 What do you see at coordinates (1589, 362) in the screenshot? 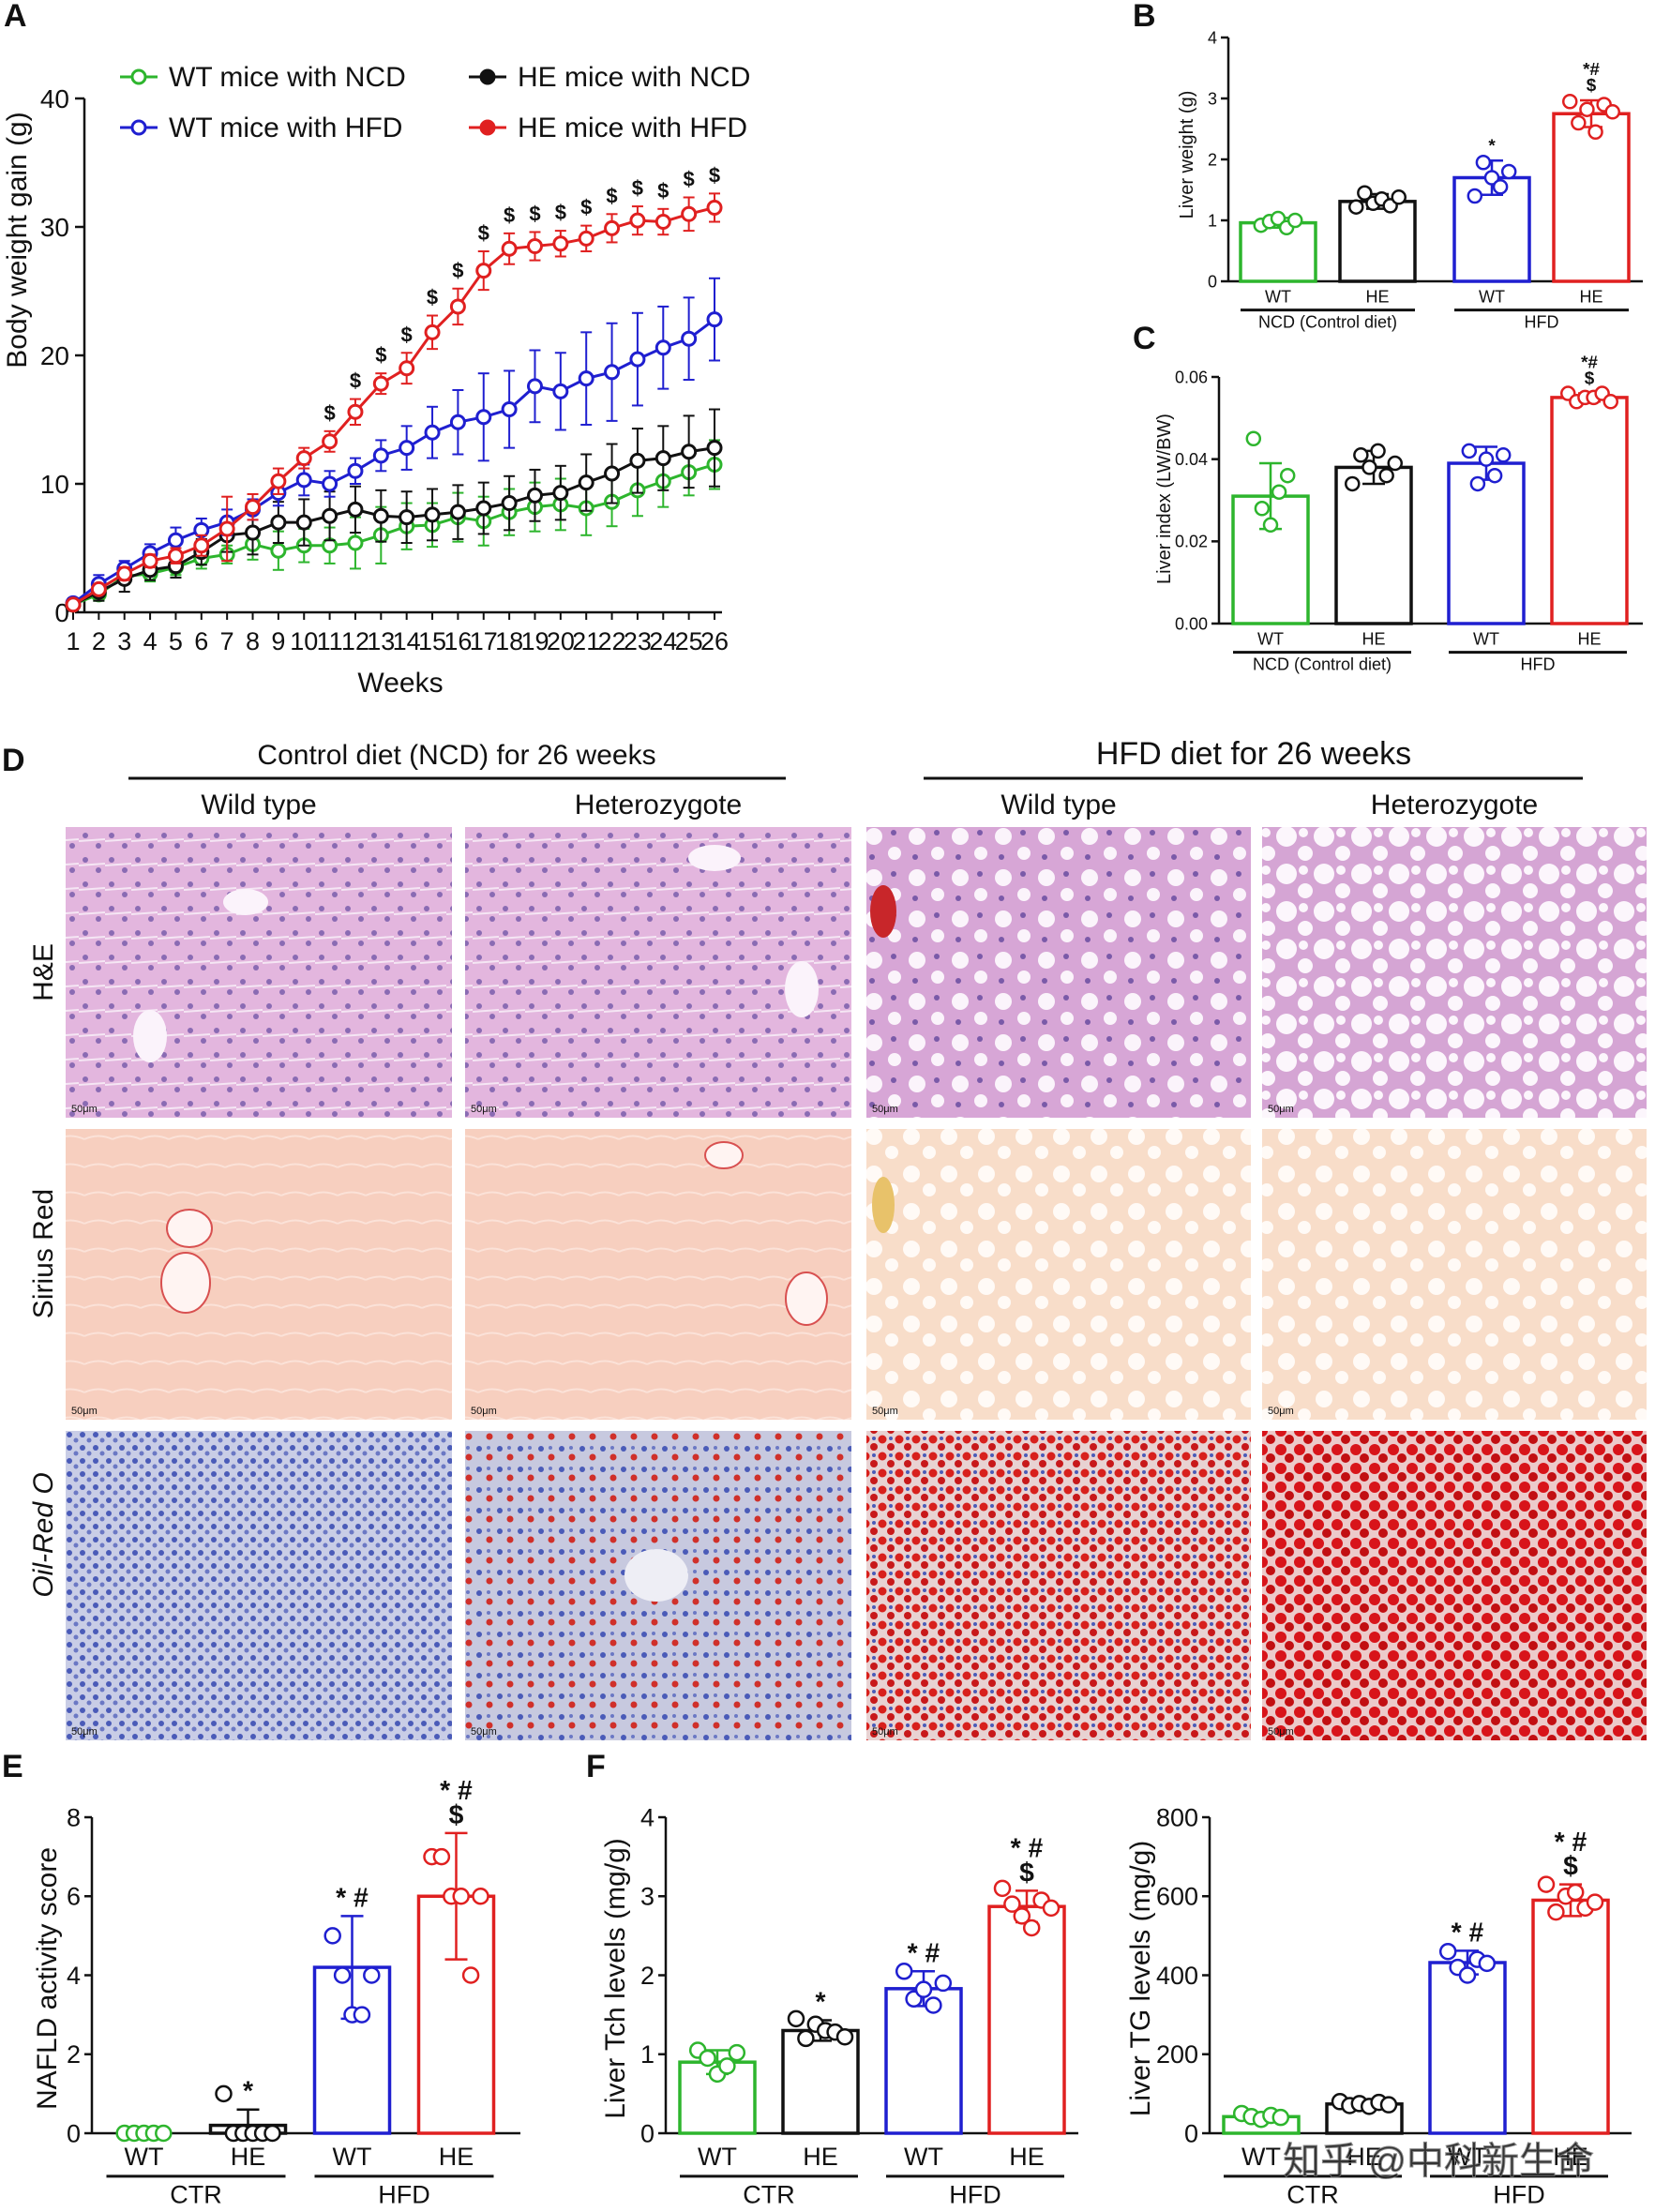
I see `significance-mark: *#` at bounding box center [1589, 362].